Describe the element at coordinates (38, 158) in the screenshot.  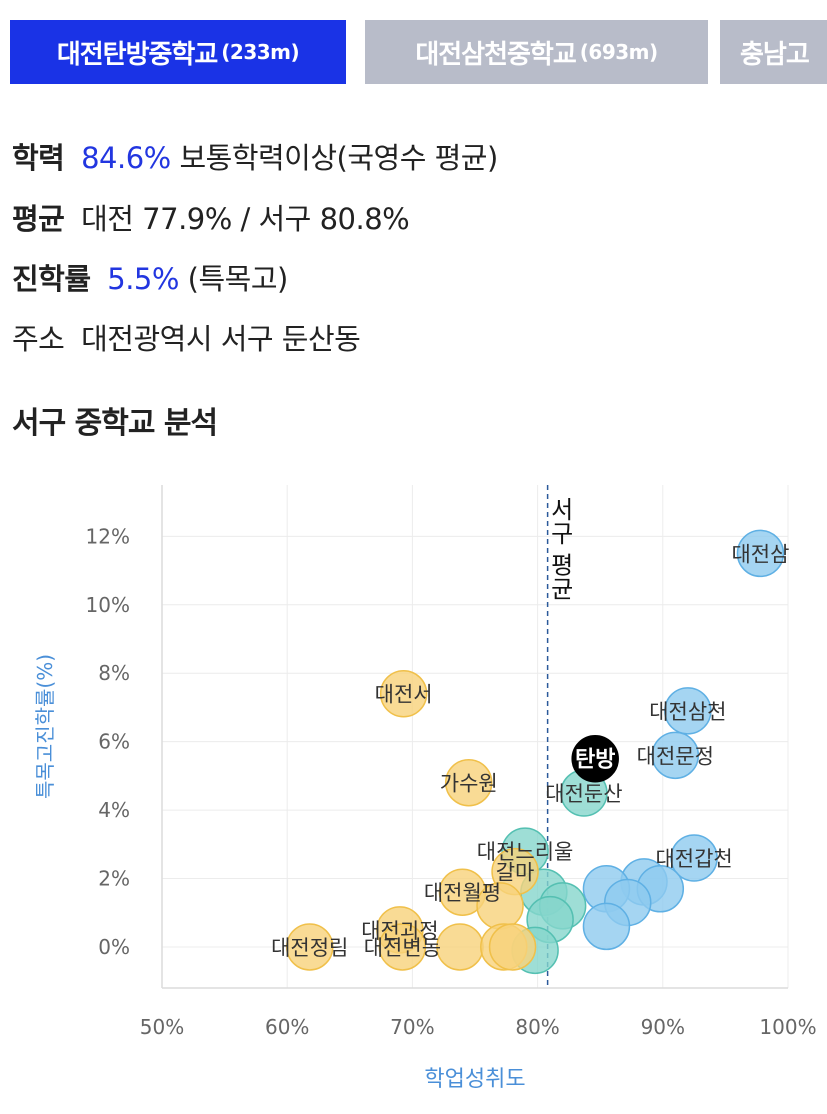
I see `achievement-label: 학력` at that location.